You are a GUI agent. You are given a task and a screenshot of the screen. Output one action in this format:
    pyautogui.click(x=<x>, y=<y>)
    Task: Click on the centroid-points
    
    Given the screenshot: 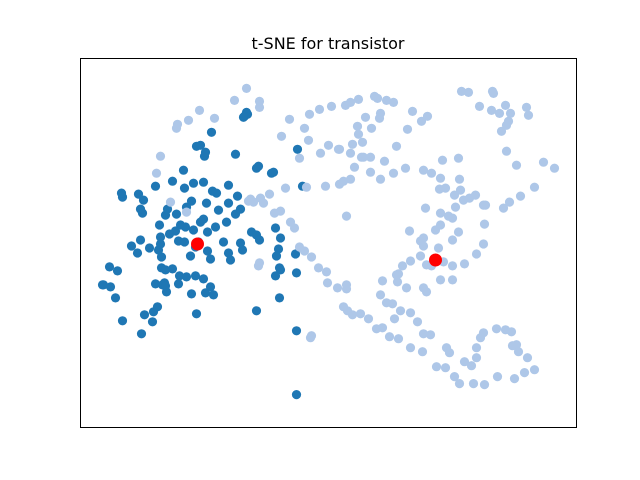 What is the action you would take?
    pyautogui.click(x=316, y=252)
    